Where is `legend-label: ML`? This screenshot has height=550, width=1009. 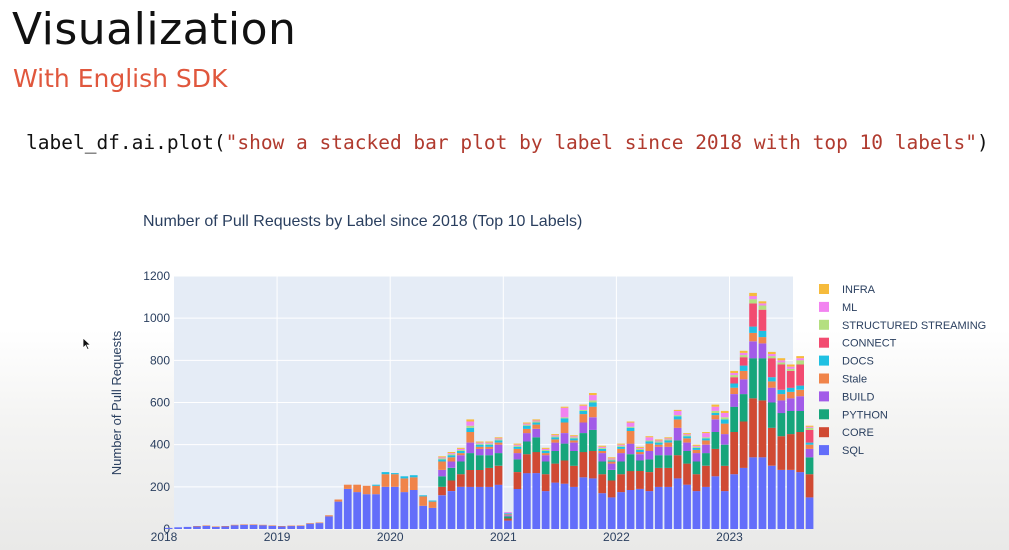 legend-label: ML is located at coordinates (849, 308).